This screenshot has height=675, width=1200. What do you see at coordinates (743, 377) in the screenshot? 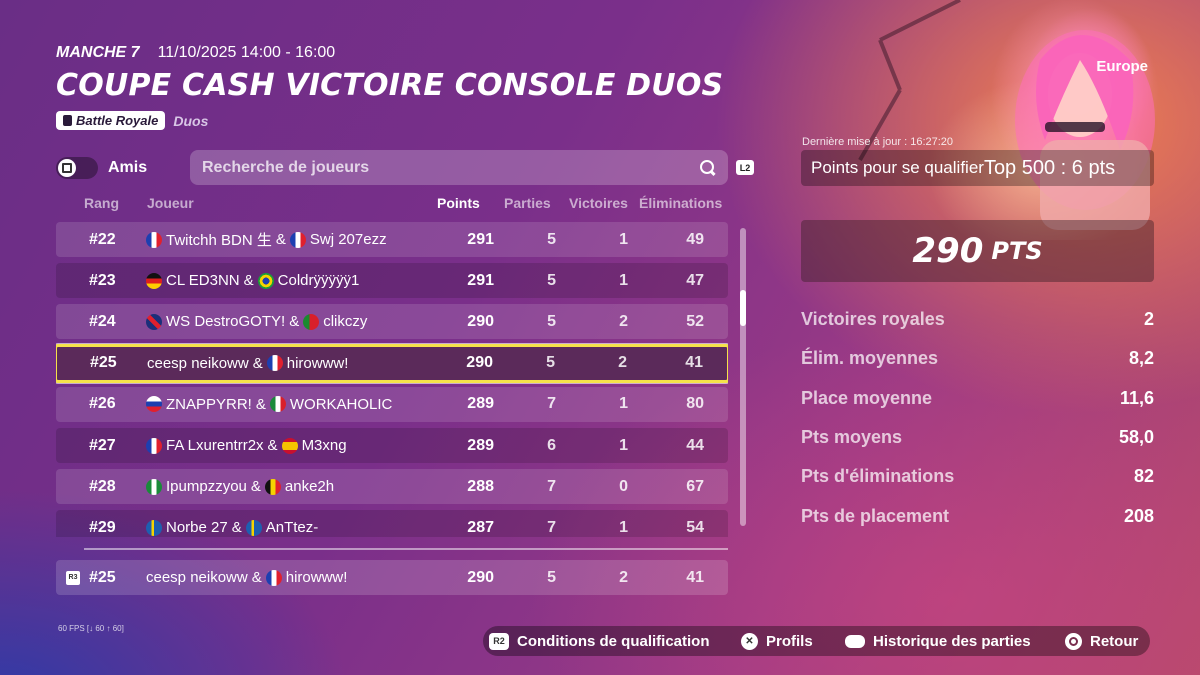
I see `scrollbar-track` at bounding box center [743, 377].